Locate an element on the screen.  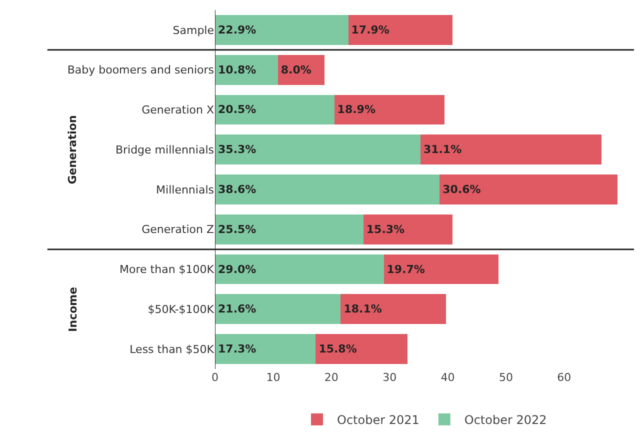
data-label: 18.1% is located at coordinates (363, 309).